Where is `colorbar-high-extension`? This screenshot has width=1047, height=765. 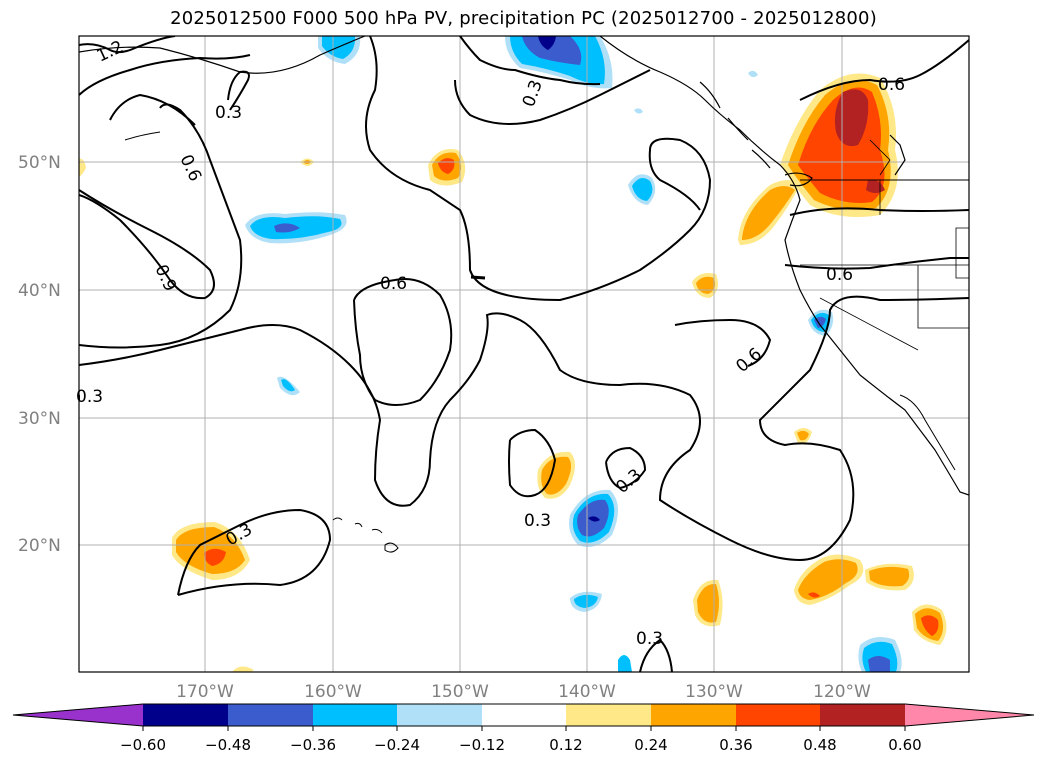 colorbar-high-extension is located at coordinates (969, 715).